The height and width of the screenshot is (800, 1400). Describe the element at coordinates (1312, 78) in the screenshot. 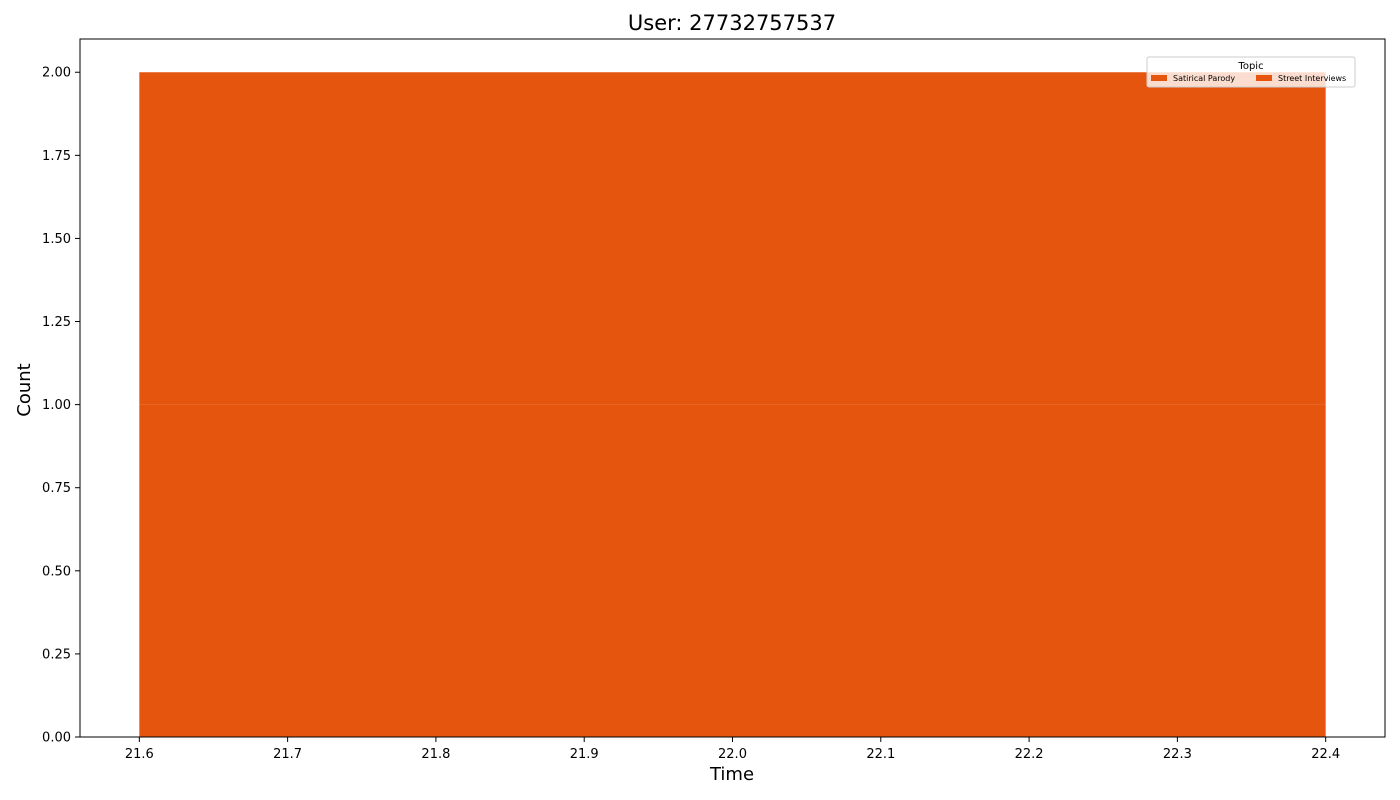

I see `legend-label: Street Interviews` at that location.